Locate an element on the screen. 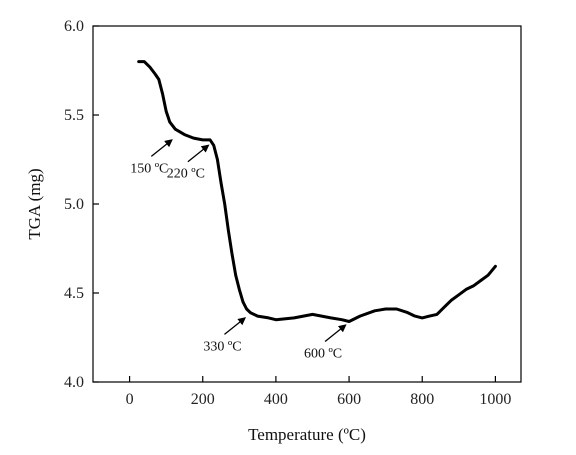 Image resolution: width=576 pixels, height=455 pixels. annotation-label: 220 ºC is located at coordinates (186, 174).